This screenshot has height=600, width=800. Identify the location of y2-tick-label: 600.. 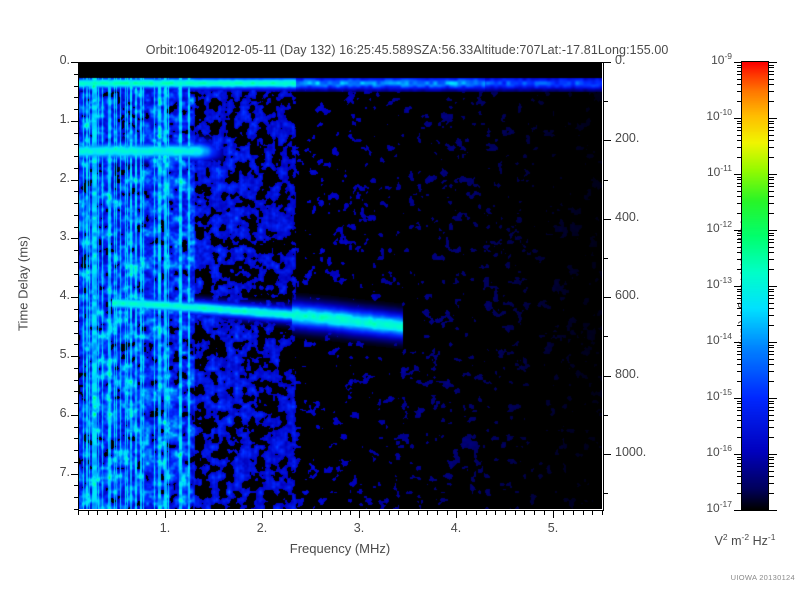
(627, 295).